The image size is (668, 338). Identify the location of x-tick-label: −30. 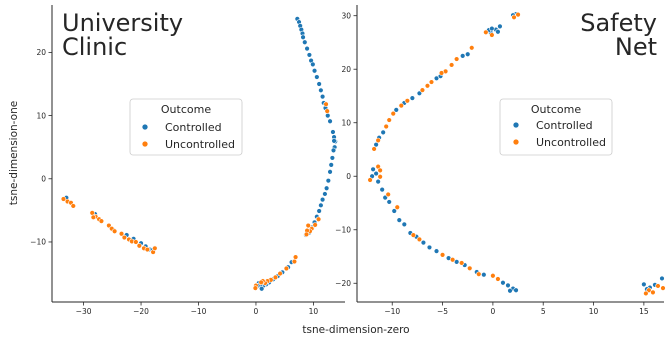
(84, 311).